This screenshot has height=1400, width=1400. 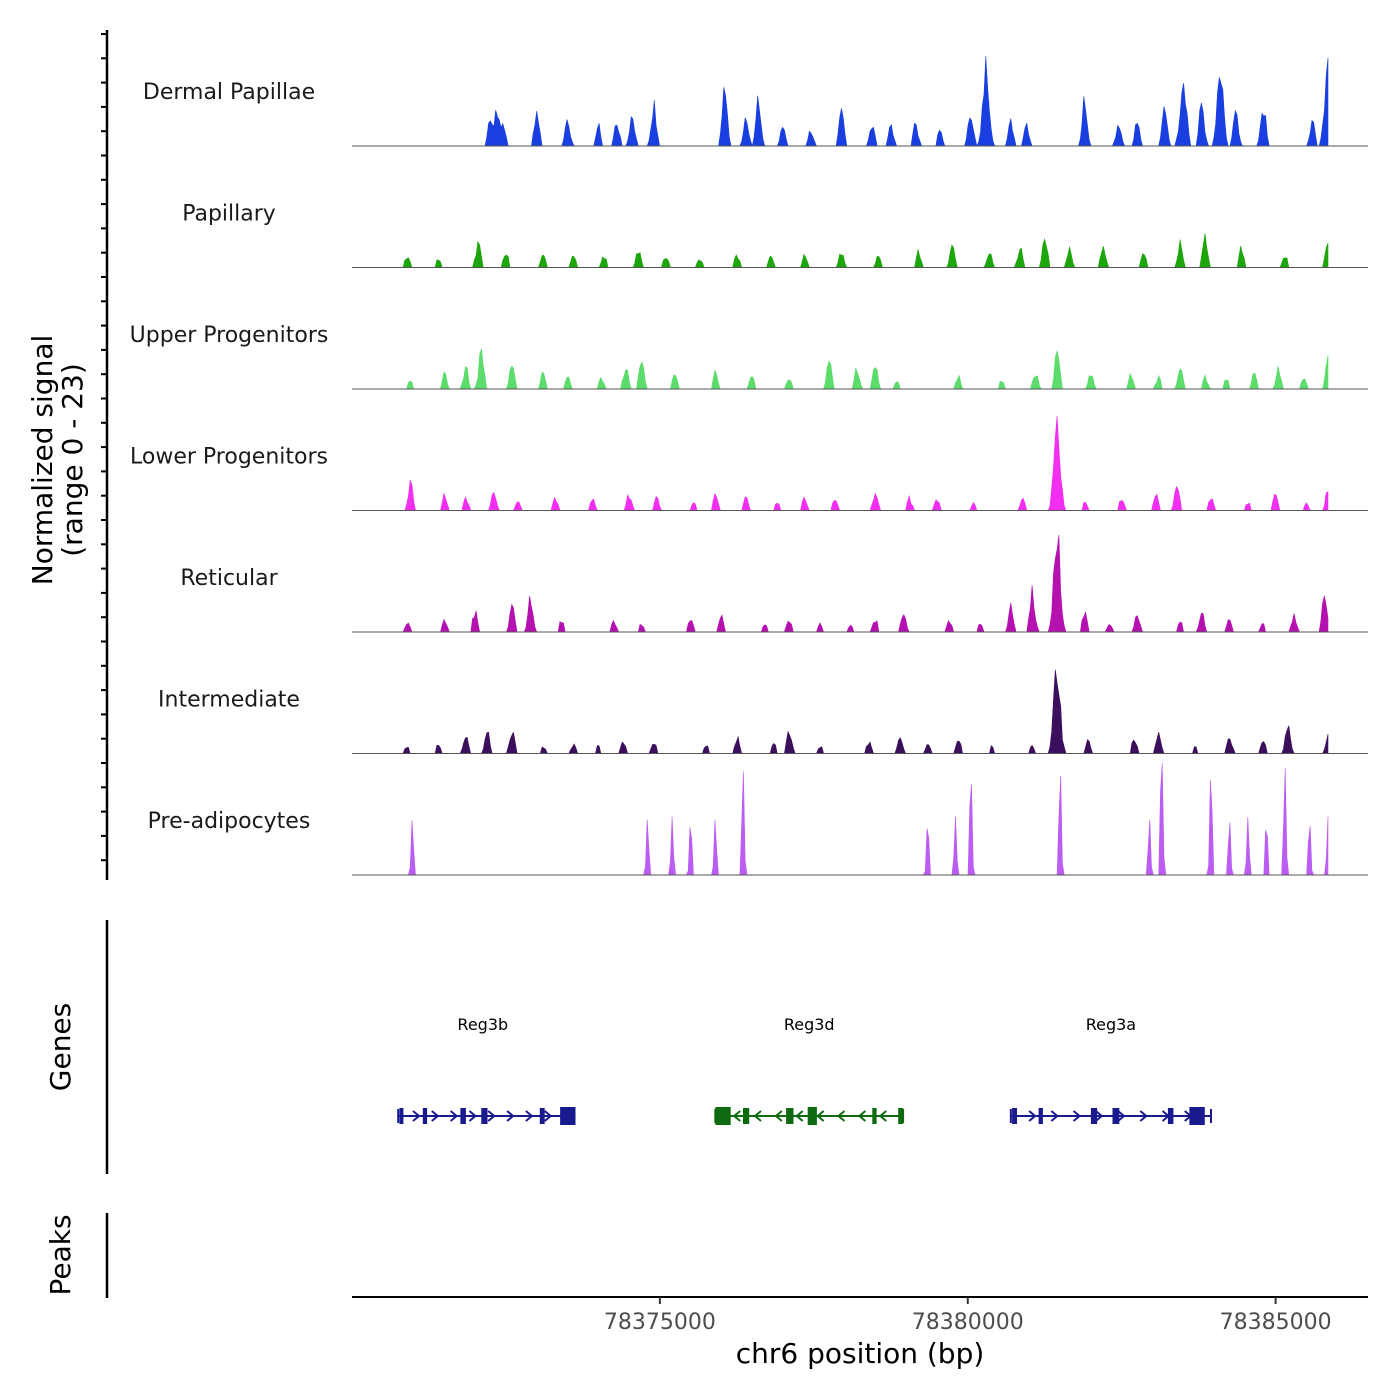 I want to click on track-label: Reticular, so click(x=229, y=578).